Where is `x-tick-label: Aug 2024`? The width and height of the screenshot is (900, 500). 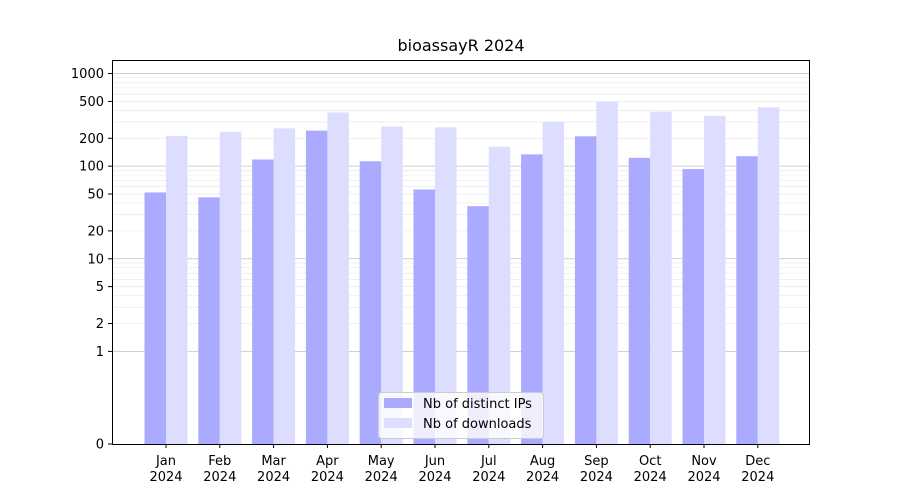 x-tick-label: Aug 2024 is located at coordinates (542, 469).